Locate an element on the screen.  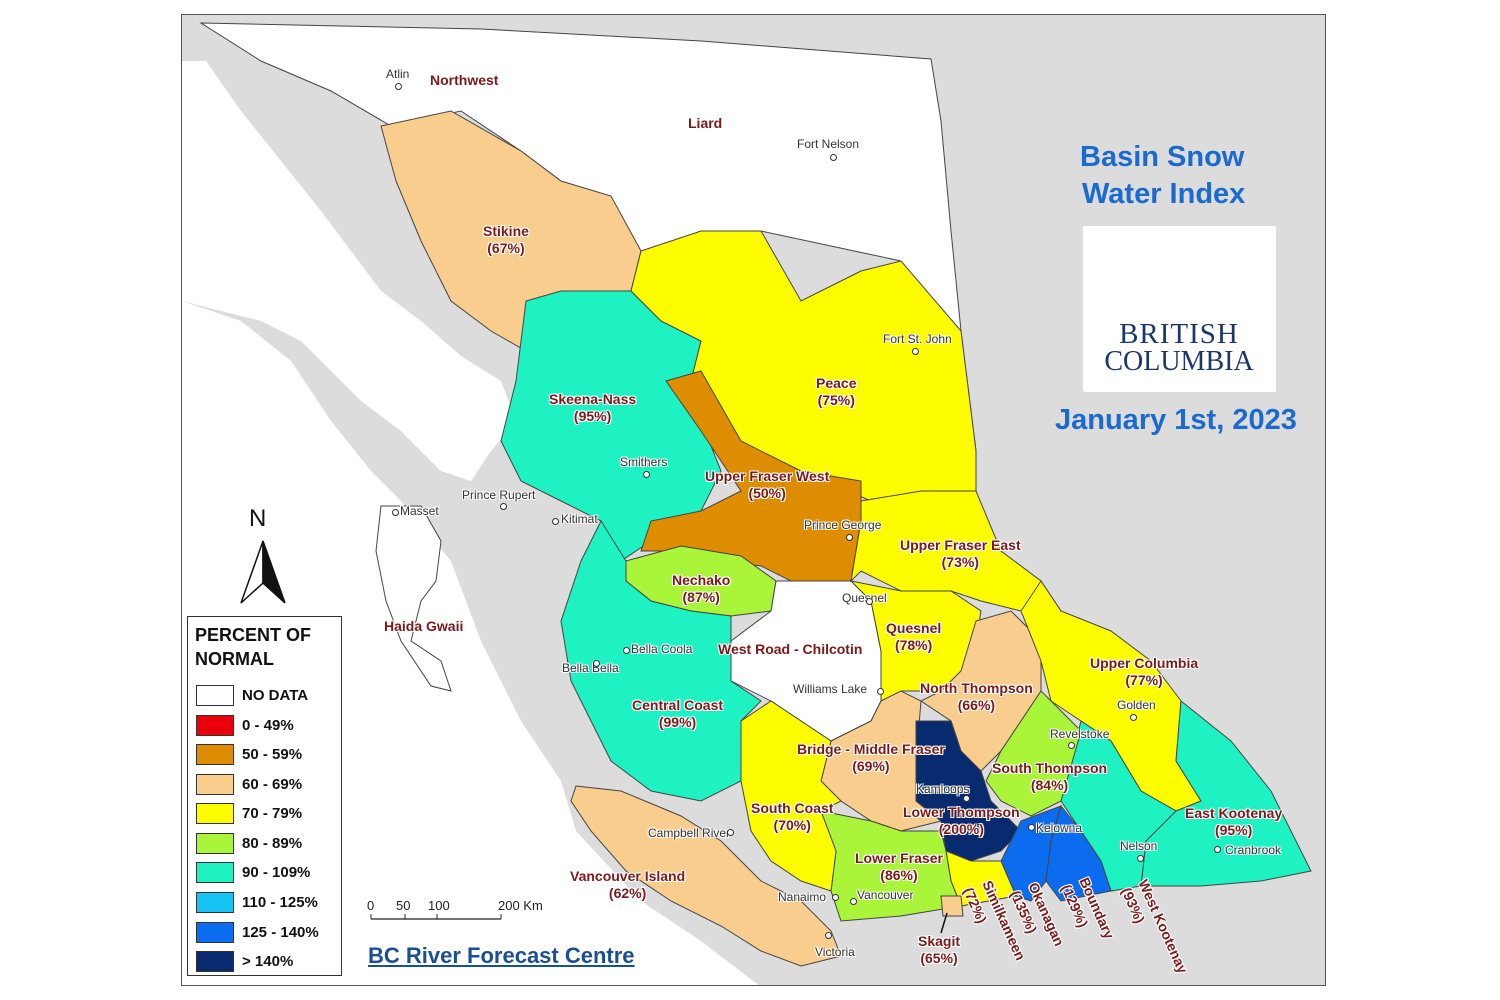
basin-upper-fraser-east is located at coordinates (956, 551).